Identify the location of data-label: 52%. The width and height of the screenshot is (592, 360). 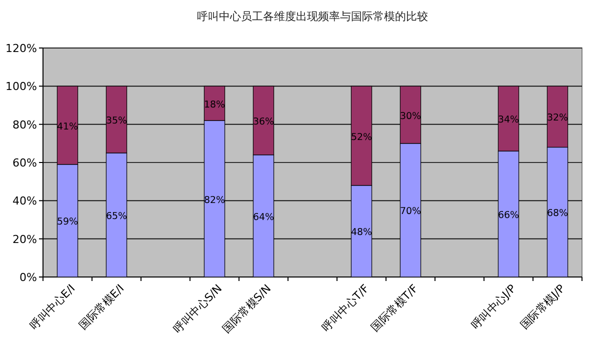
(361, 137).